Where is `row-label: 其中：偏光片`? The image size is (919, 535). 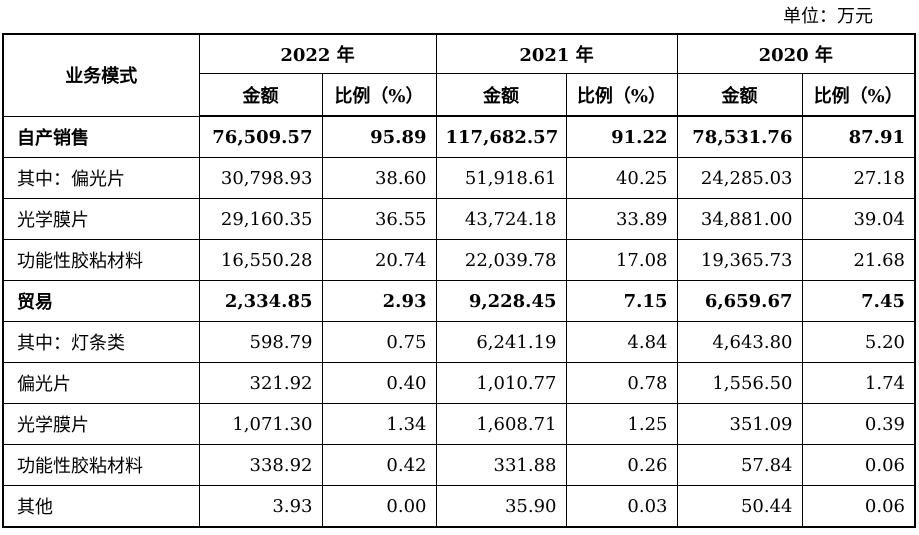 row-label: 其中：偏光片 is located at coordinates (101, 178).